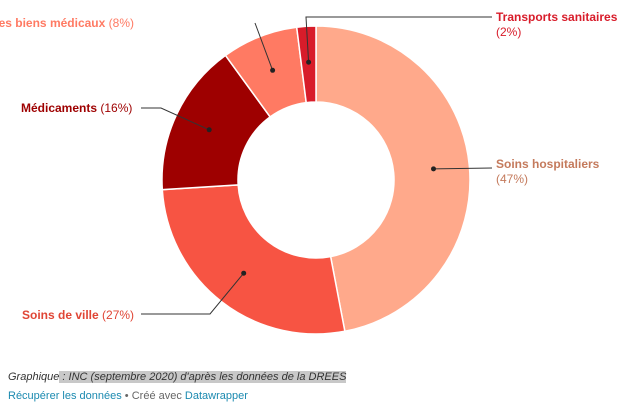 This screenshot has width=636, height=412. Describe the element at coordinates (216, 396) in the screenshot. I see `datawrapper-link: Datawrapper` at that location.